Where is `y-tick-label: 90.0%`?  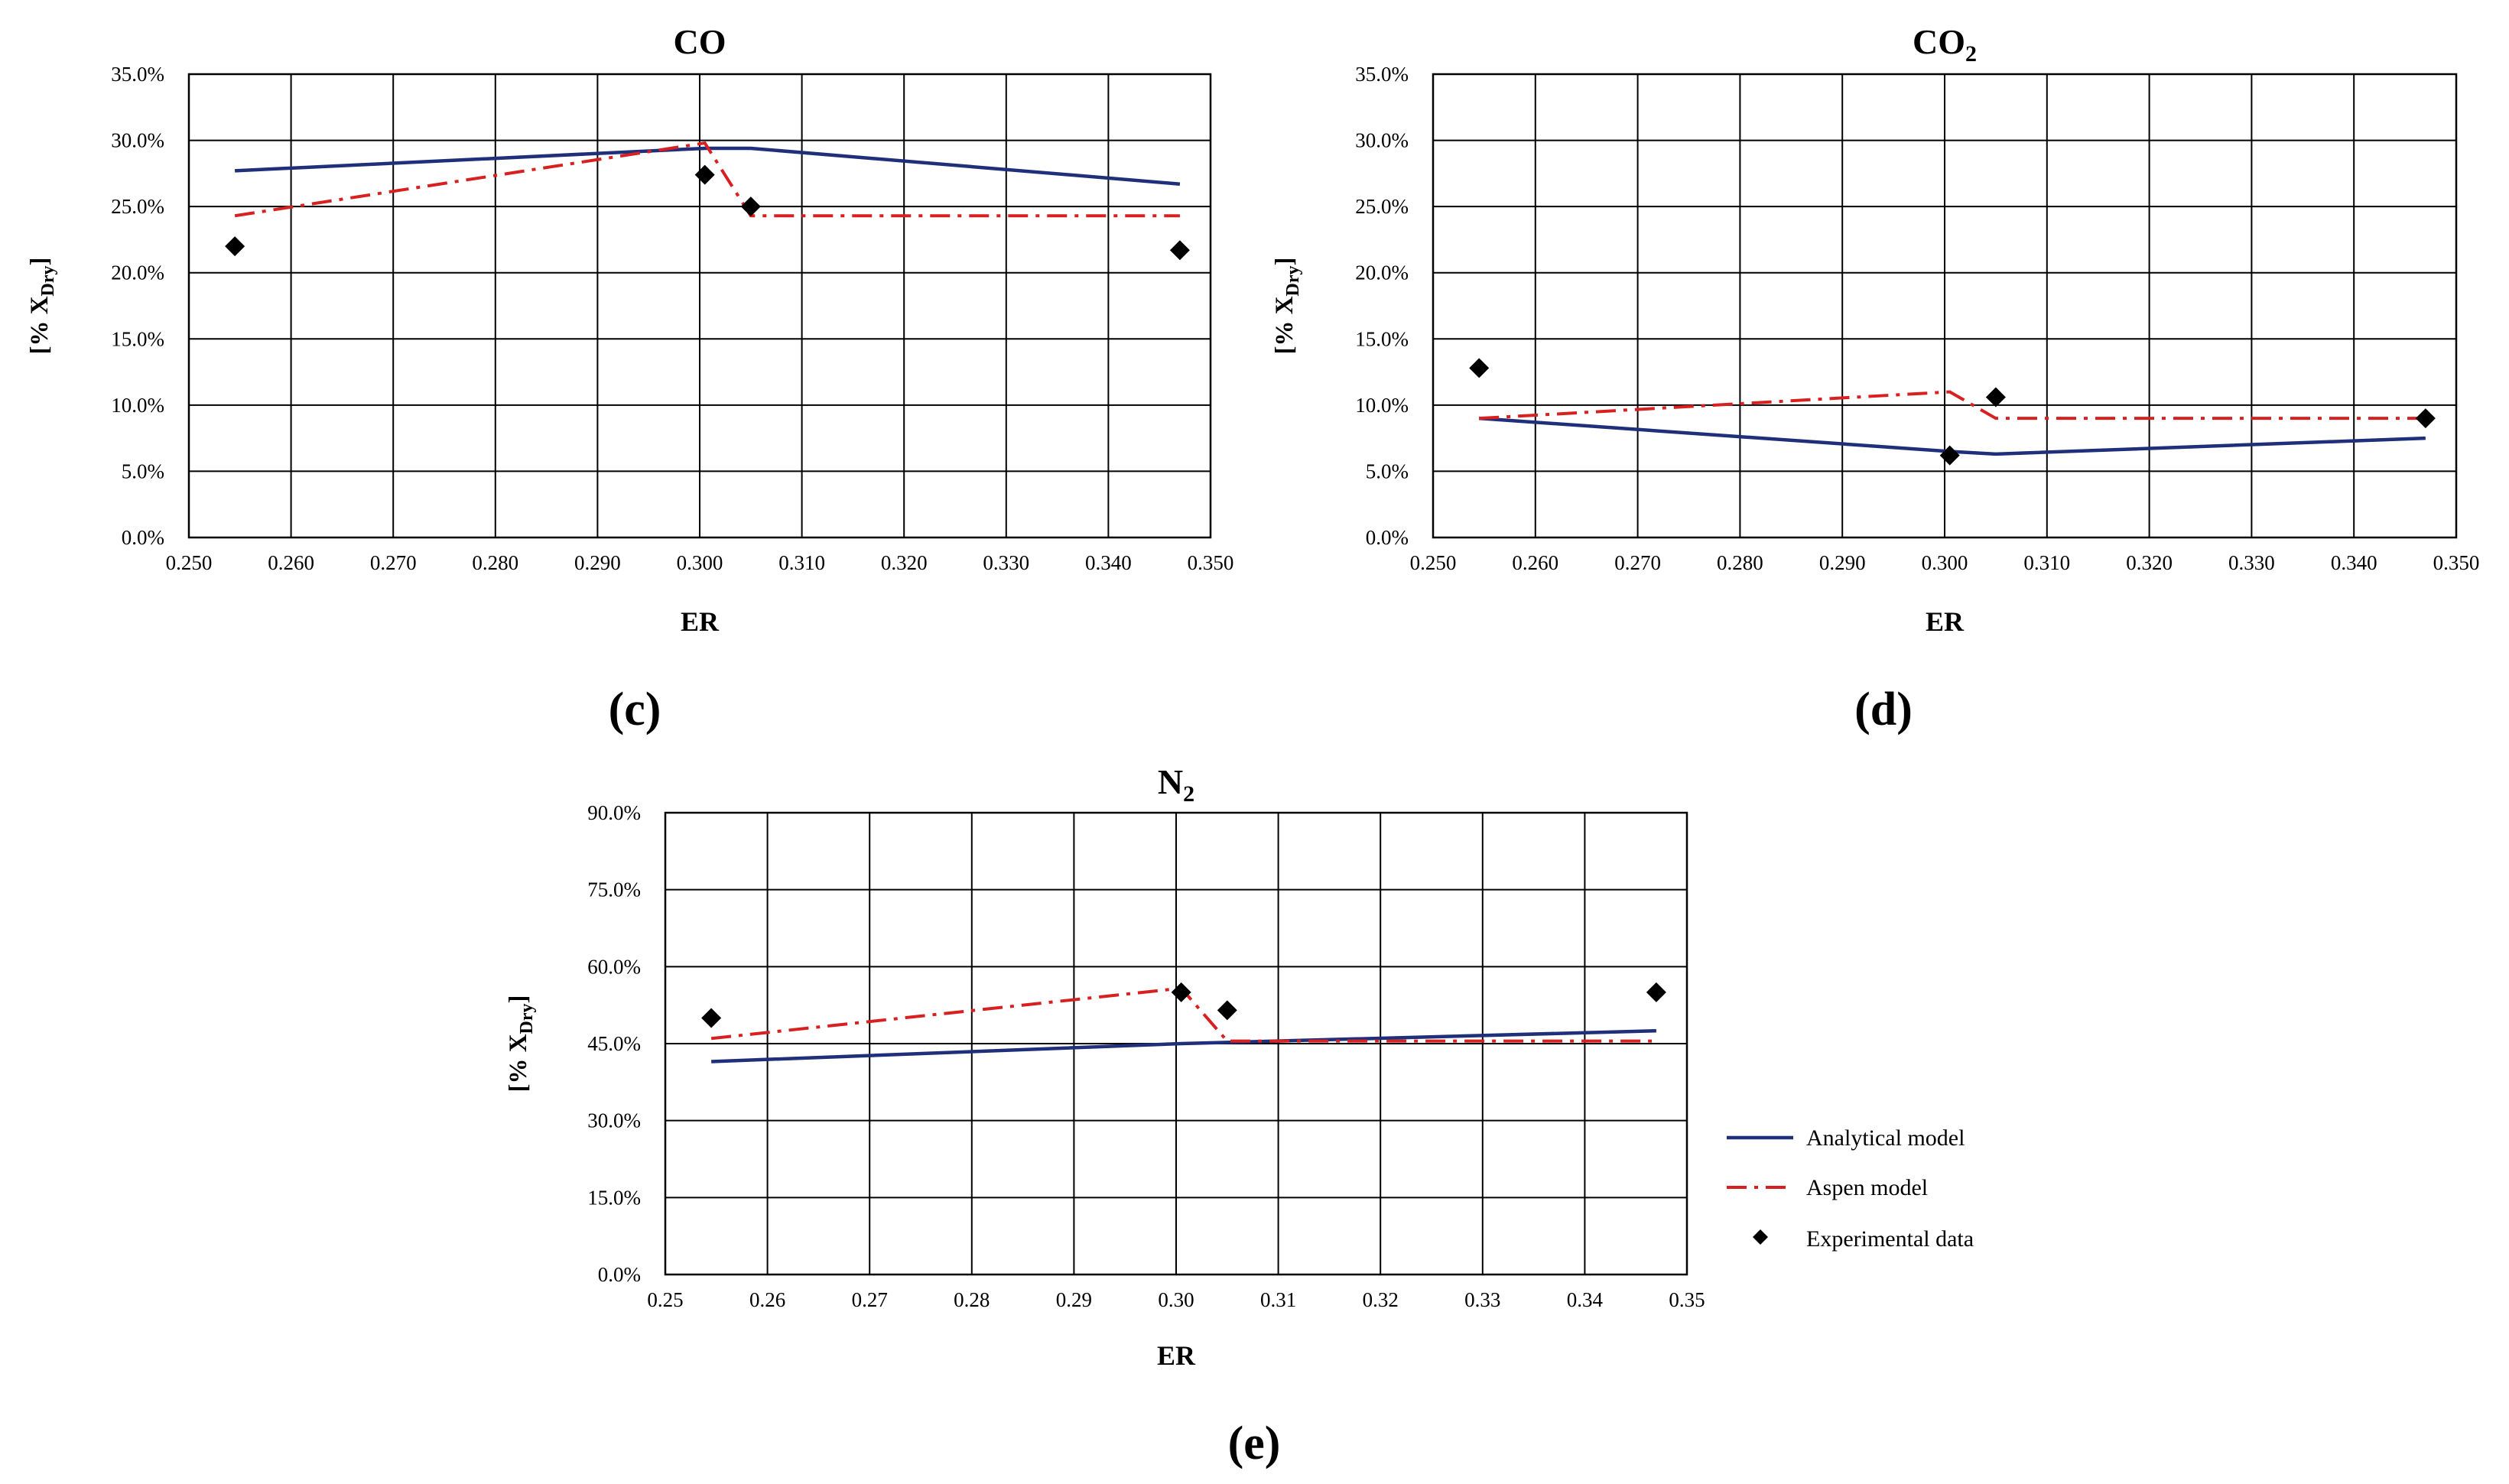
y-tick-label: 90.0% is located at coordinates (614, 812).